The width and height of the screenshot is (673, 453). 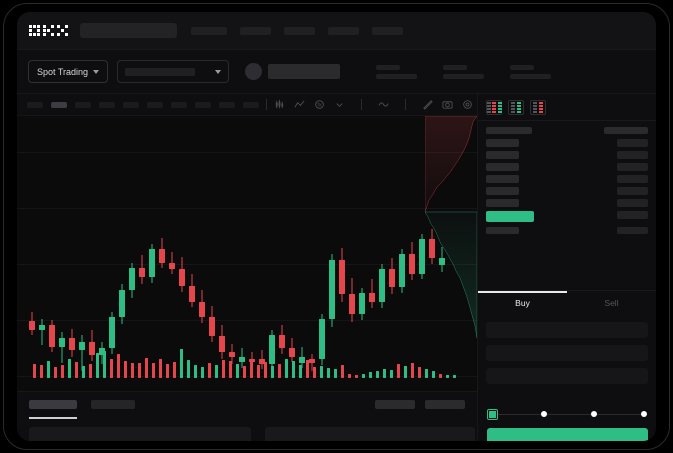 I want to click on orderbook-price, so click(x=502, y=191).